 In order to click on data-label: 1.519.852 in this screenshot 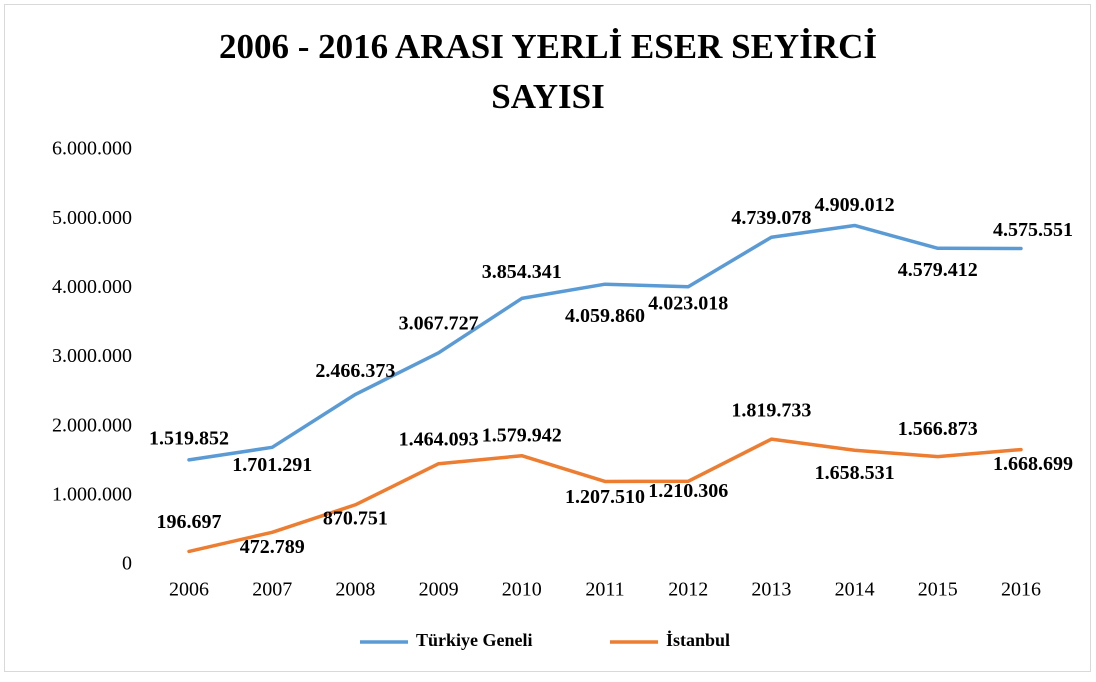, I will do `click(189, 438)`.